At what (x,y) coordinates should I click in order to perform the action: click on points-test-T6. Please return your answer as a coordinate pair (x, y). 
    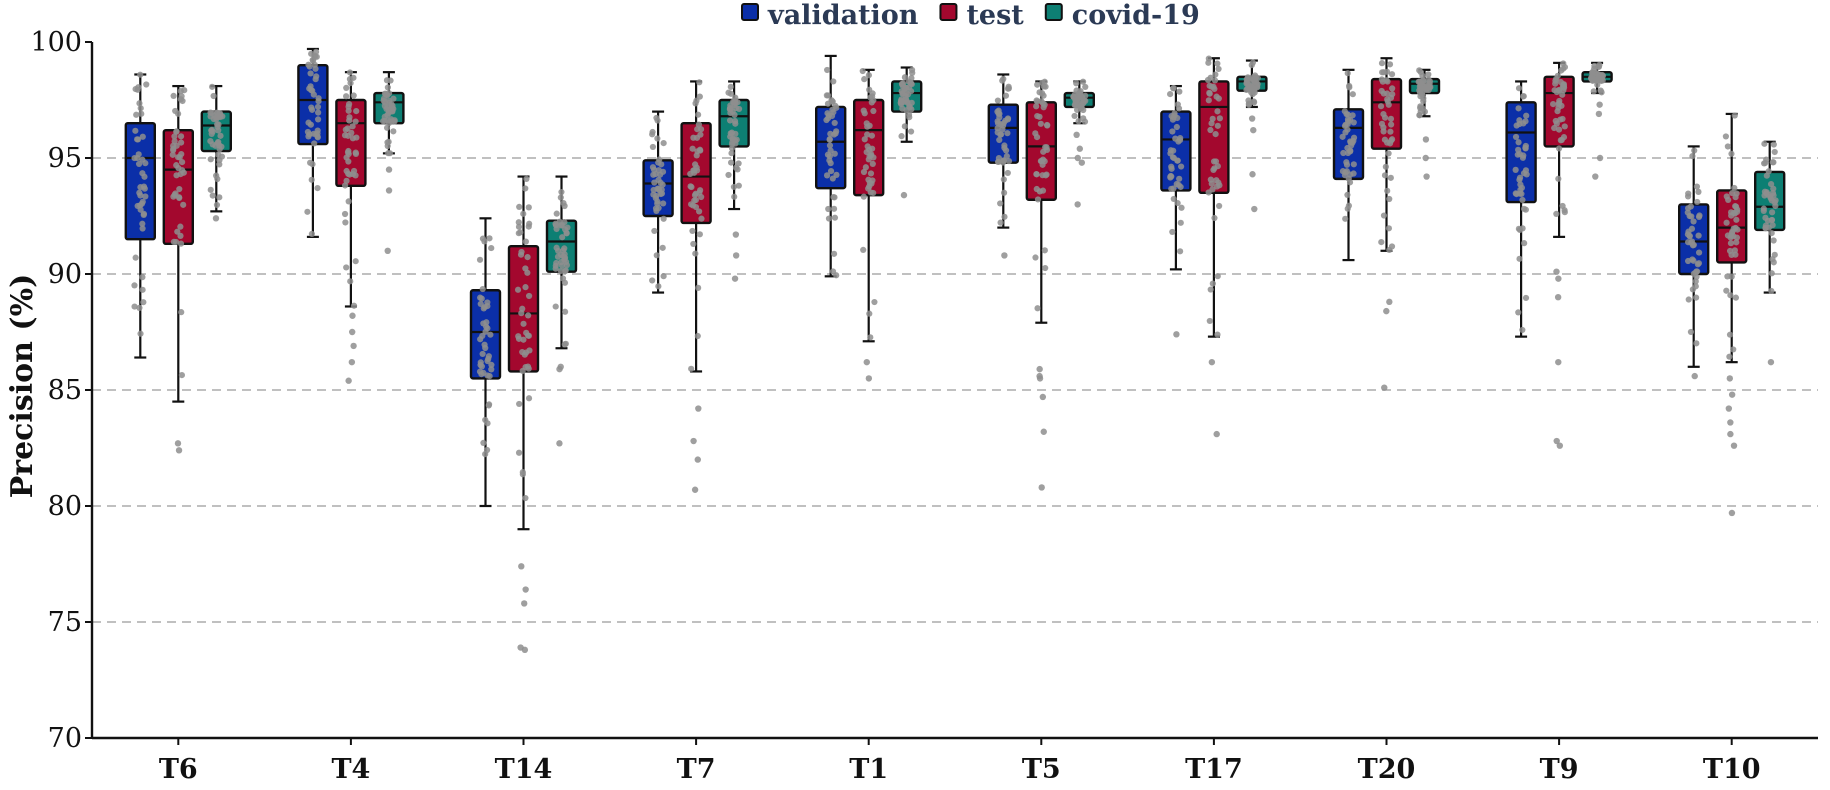
    Looking at the image, I should click on (178, 270).